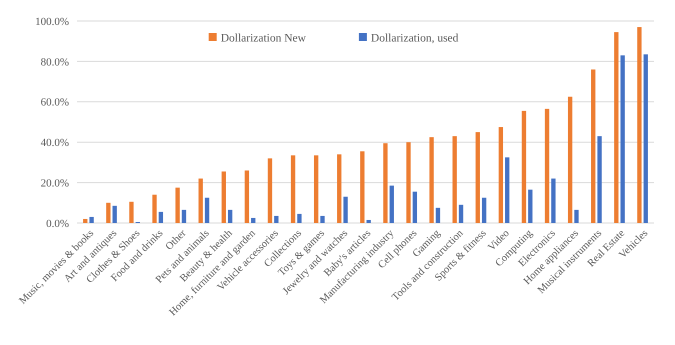 Image resolution: width=675 pixels, height=345 pixels. What do you see at coordinates (54, 183) in the screenshot?
I see `y-tick-label: 20.0%` at bounding box center [54, 183].